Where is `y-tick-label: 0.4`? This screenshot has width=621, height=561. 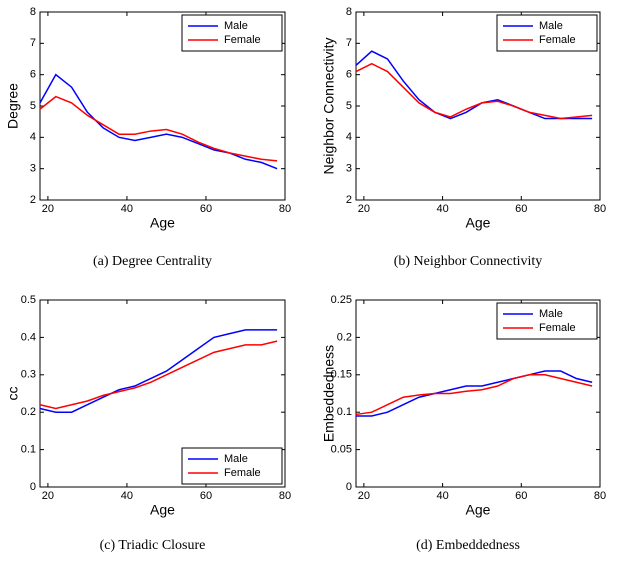 y-tick-label: 0.4 is located at coordinates (28, 337).